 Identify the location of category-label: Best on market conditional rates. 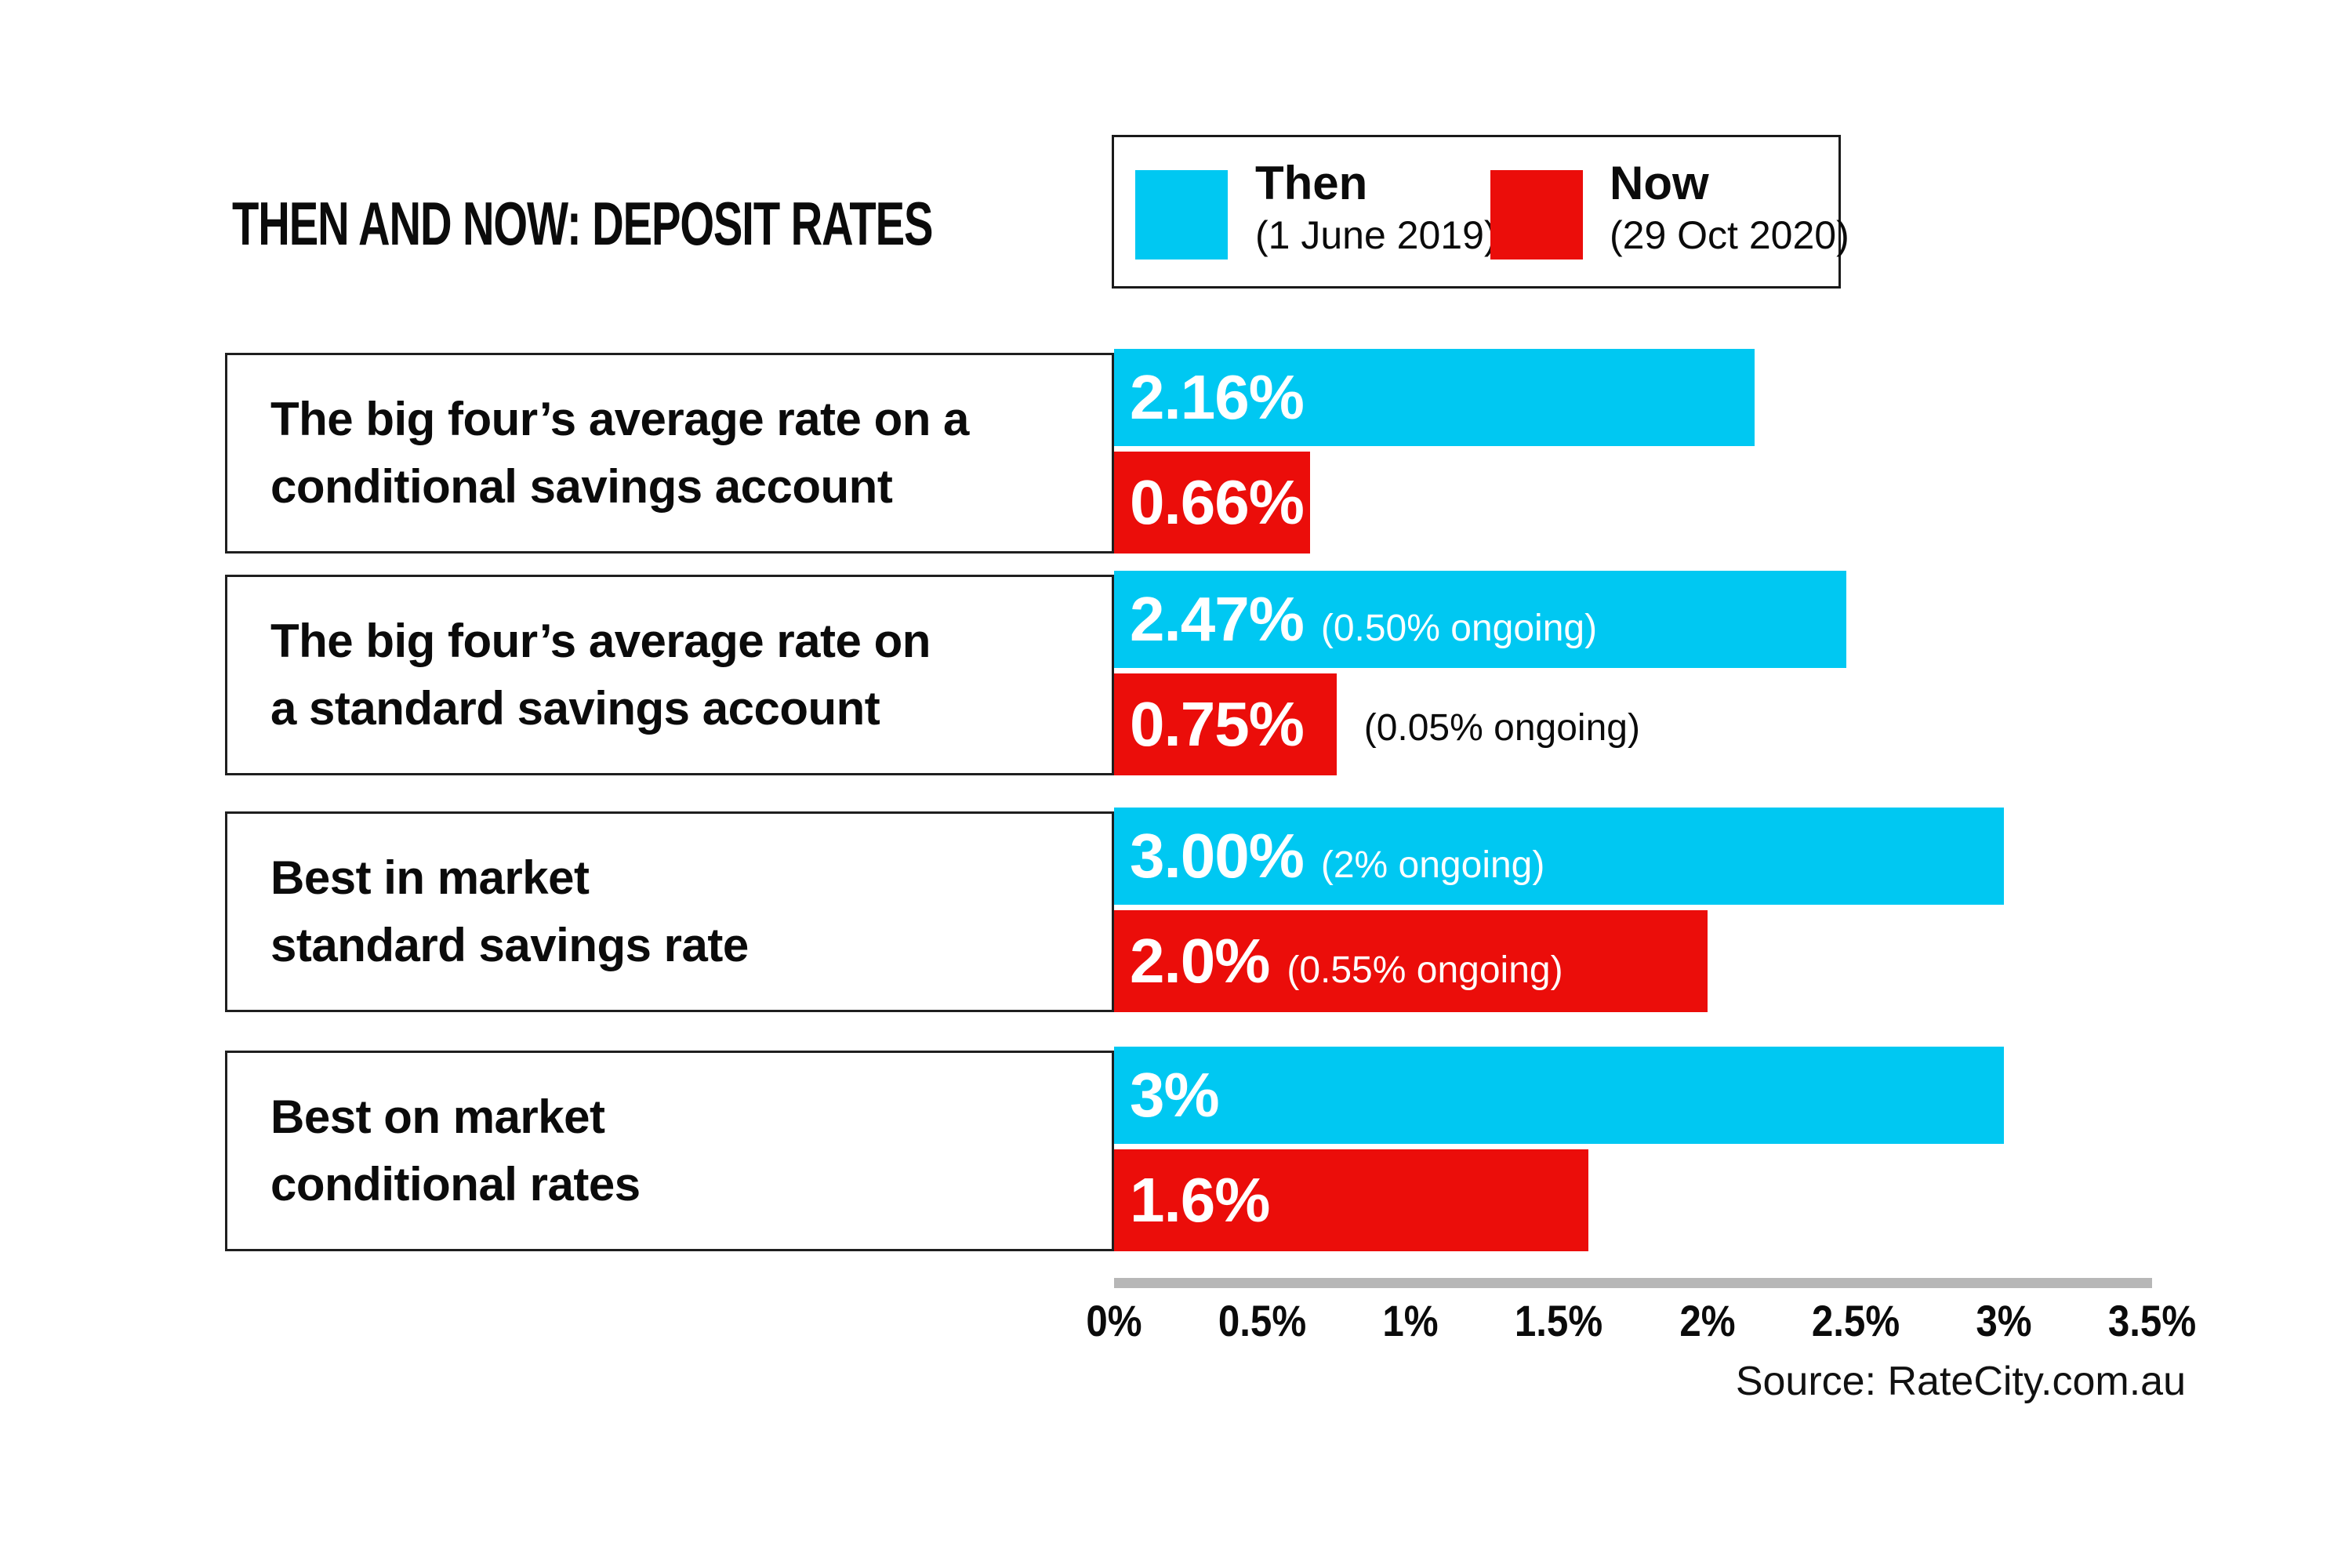
(455, 1150).